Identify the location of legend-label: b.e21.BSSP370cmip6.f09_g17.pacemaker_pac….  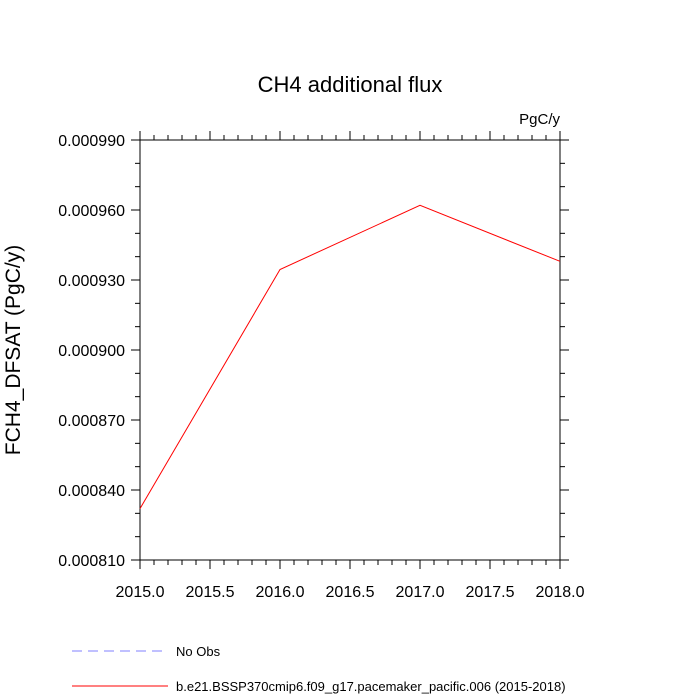
(371, 686).